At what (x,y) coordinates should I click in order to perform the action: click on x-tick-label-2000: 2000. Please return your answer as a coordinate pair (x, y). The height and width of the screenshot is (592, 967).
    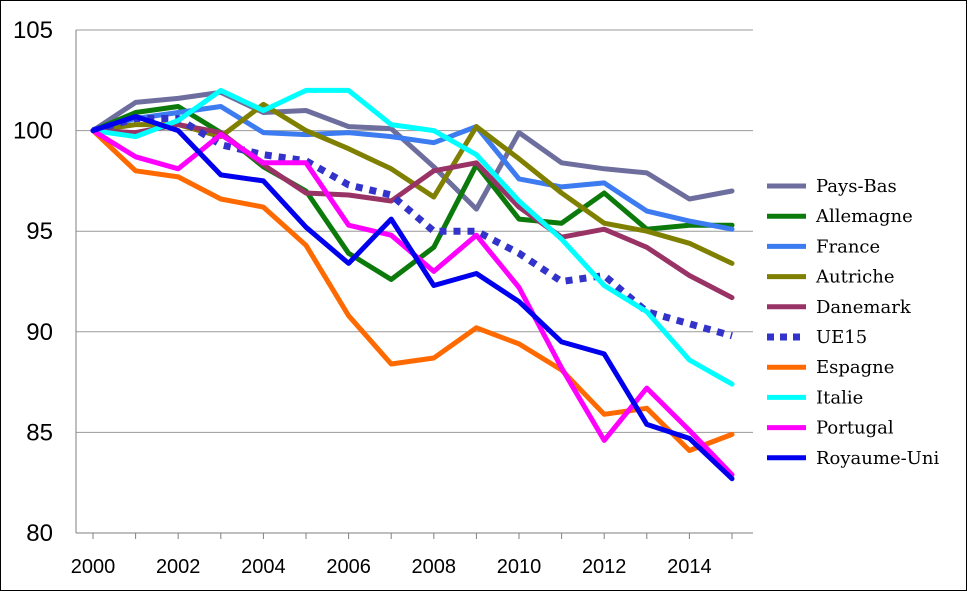
    Looking at the image, I should click on (93, 567).